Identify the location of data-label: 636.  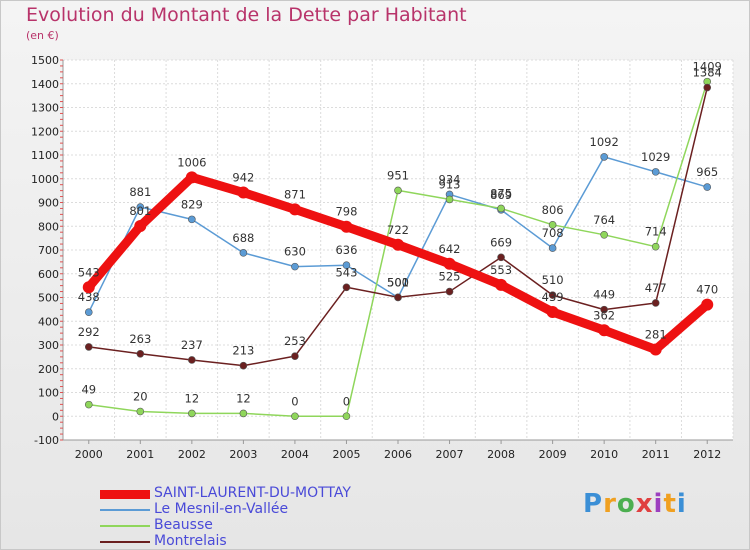
(346, 250).